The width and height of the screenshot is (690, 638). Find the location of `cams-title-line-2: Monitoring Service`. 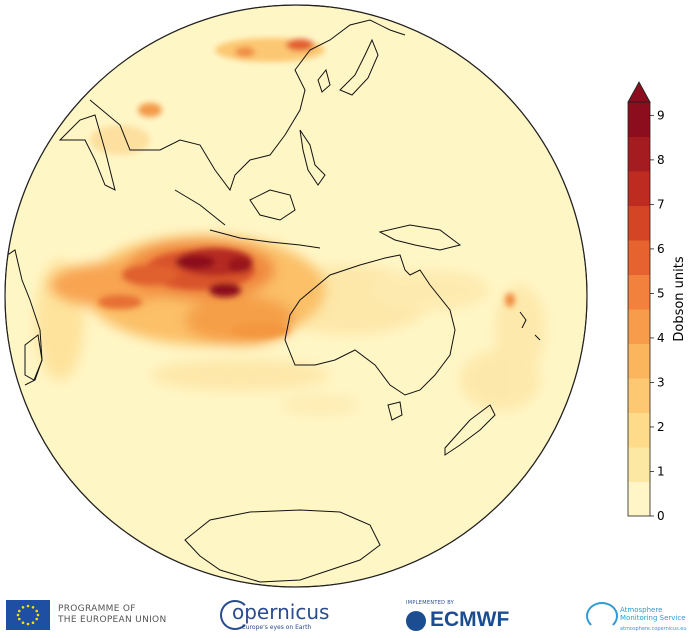

cams-title-line-2: Monitoring Service is located at coordinates (653, 618).